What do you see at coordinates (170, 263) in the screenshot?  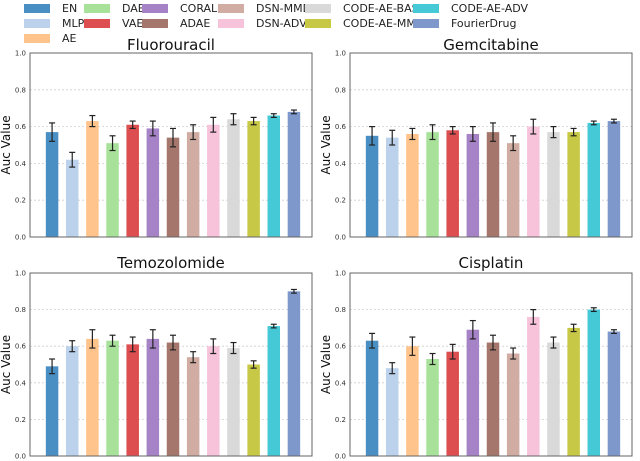 I see `temozolomide-title: Temozolomide` at bounding box center [170, 263].